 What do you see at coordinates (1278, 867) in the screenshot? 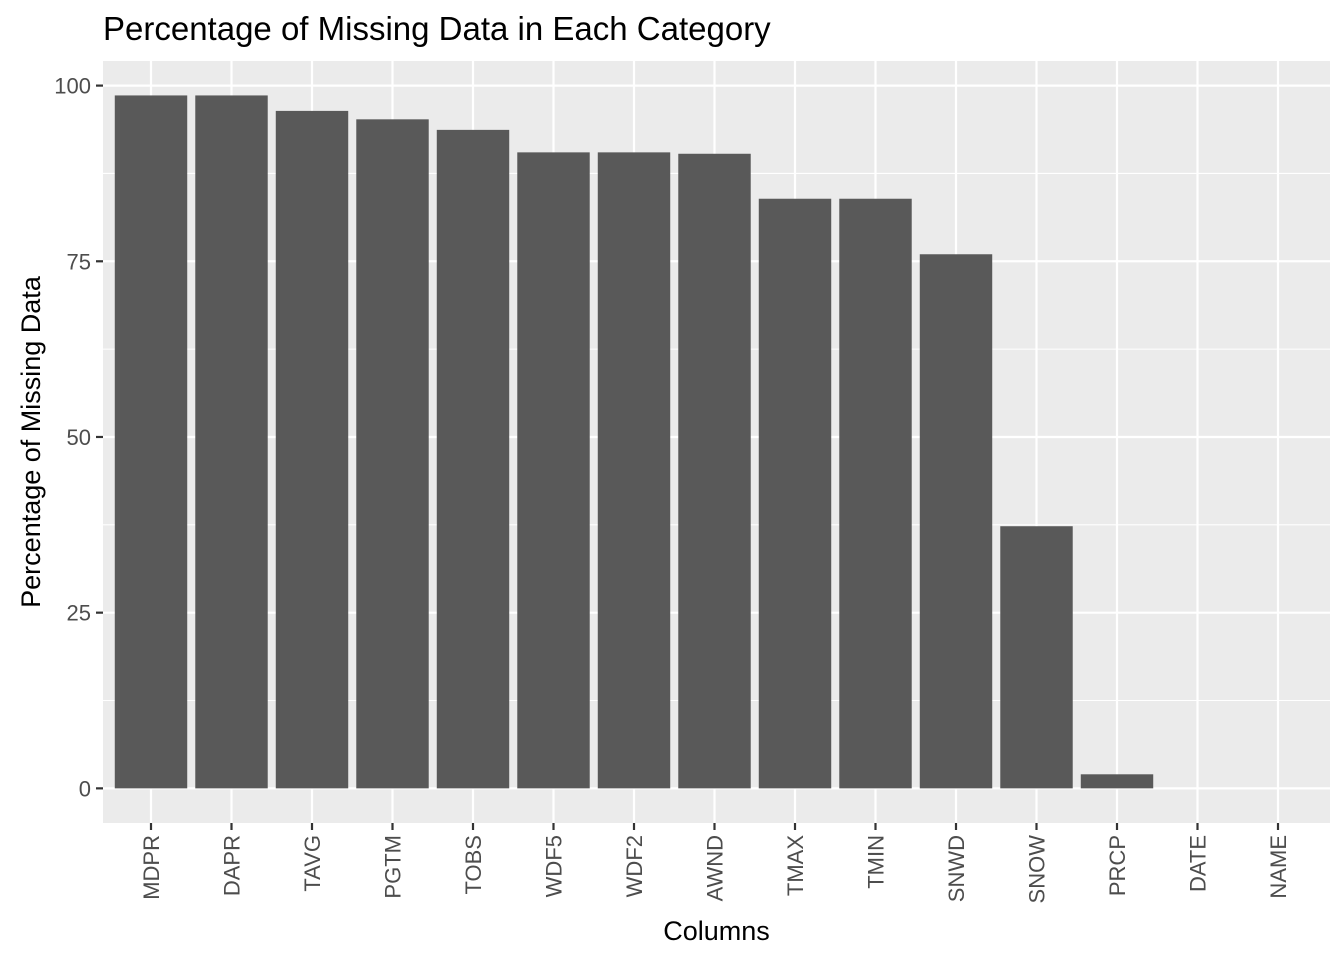
I see `x-tick-label: NAME` at bounding box center [1278, 867].